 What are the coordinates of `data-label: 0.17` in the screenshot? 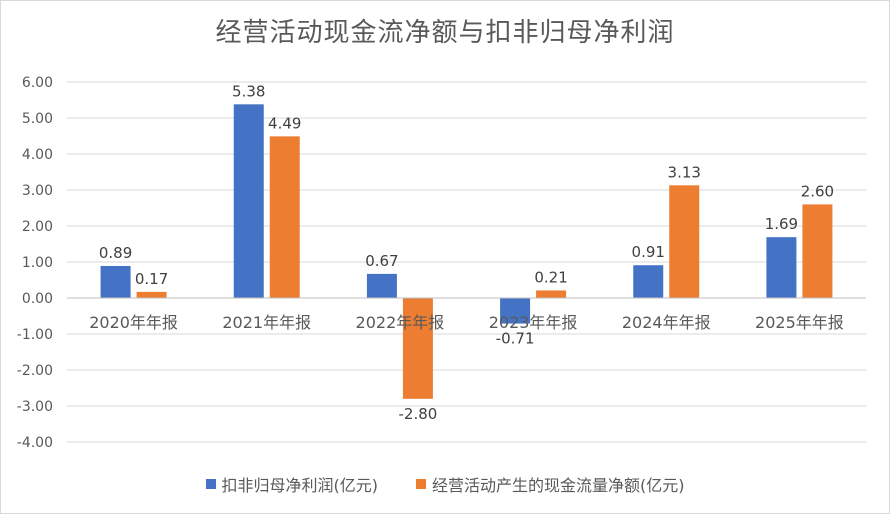 It's located at (151, 279).